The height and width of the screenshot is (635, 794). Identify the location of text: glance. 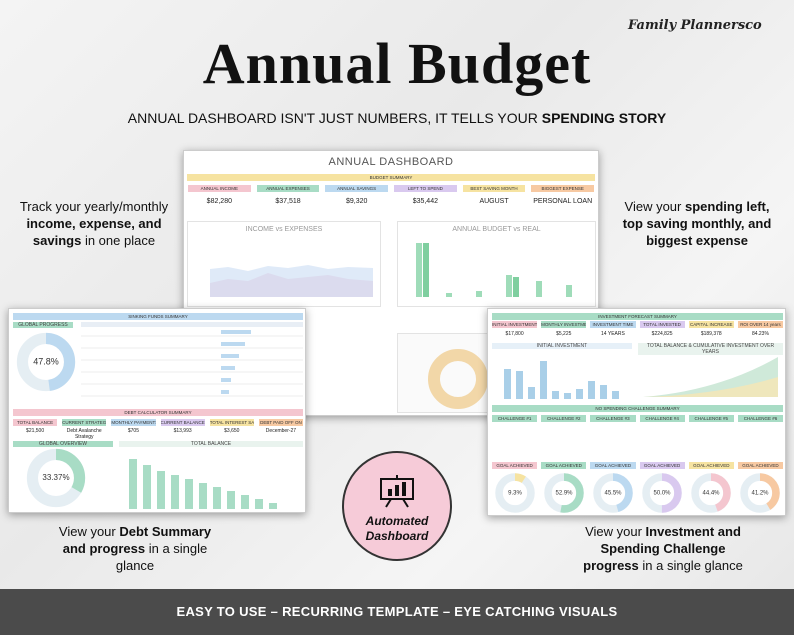
(135, 565).